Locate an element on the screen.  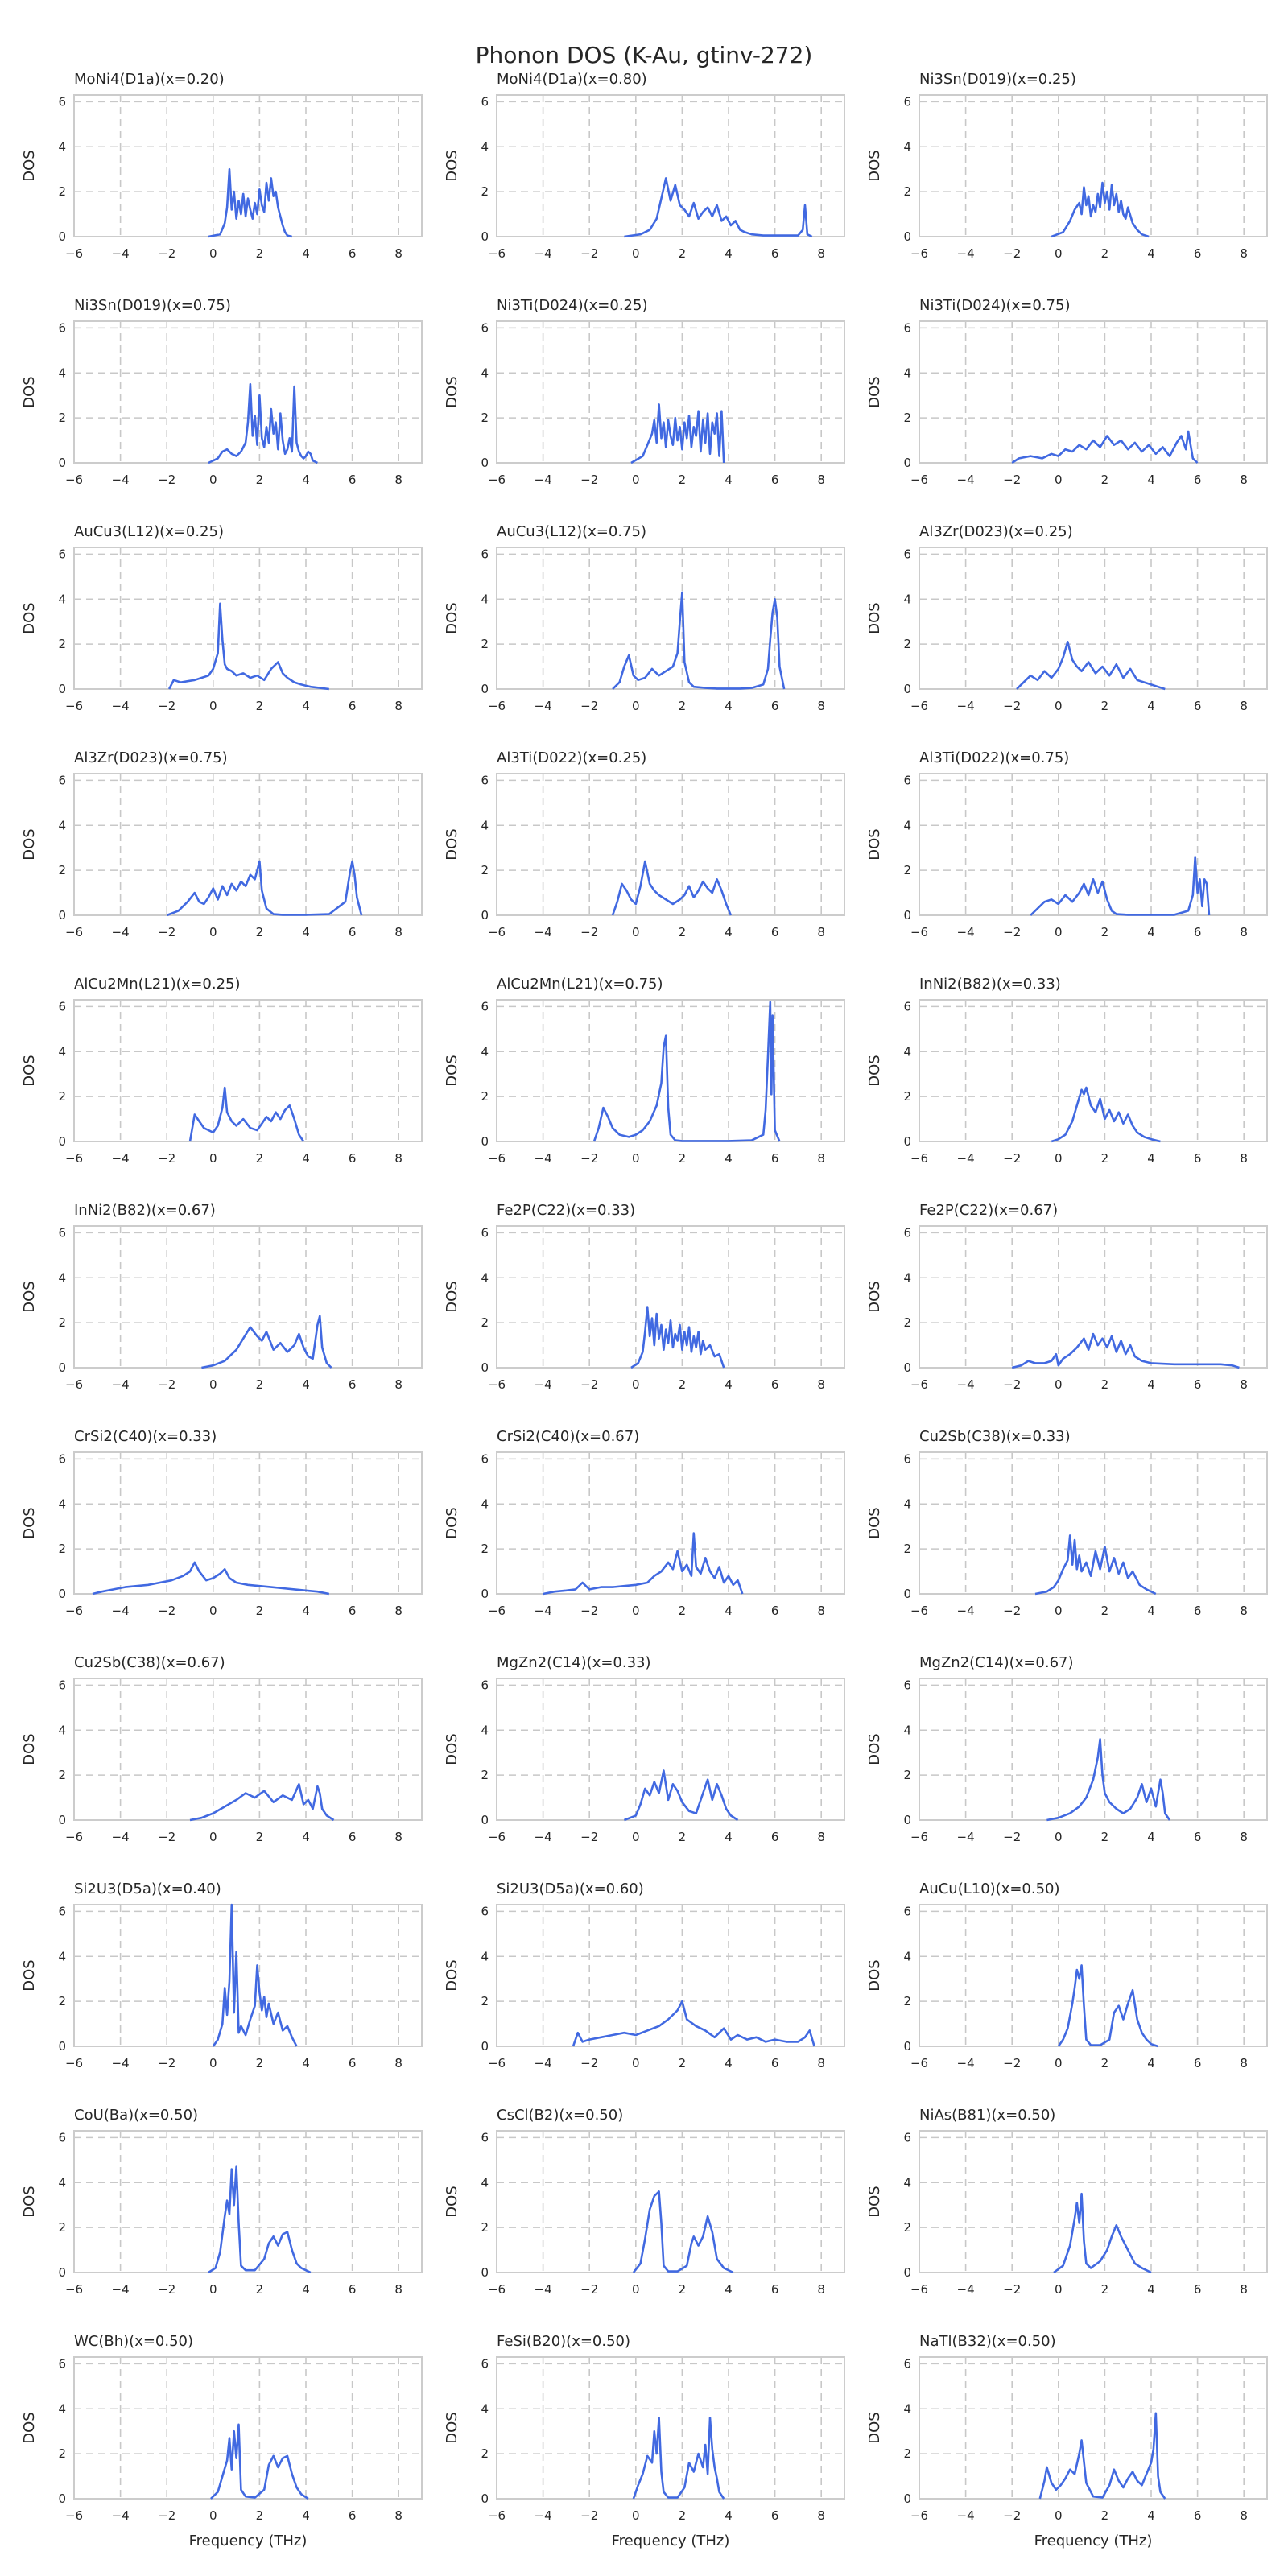
figure-title: Phonon DOS (K-Au, gtinv-272) is located at coordinates (644, 55).